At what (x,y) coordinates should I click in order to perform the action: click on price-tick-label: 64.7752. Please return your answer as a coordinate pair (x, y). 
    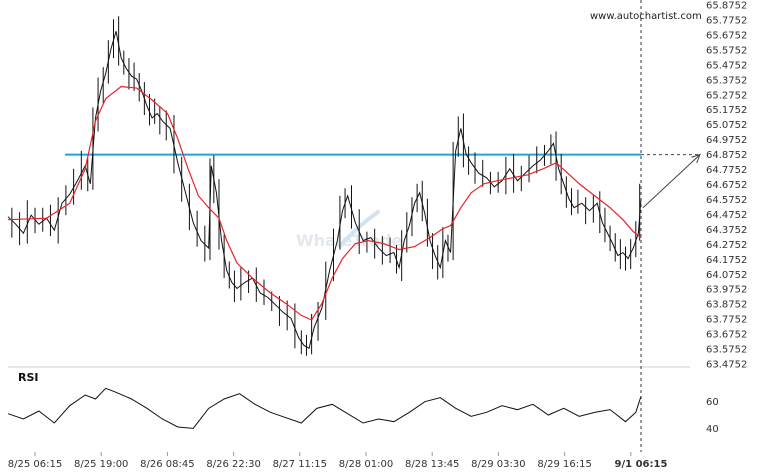
    Looking at the image, I should click on (726, 170).